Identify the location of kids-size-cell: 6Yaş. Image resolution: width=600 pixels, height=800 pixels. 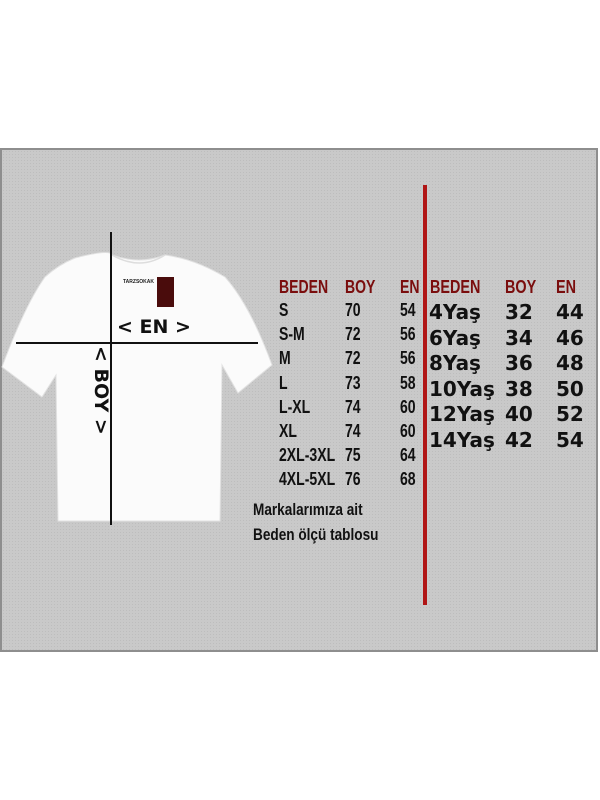
(455, 337).